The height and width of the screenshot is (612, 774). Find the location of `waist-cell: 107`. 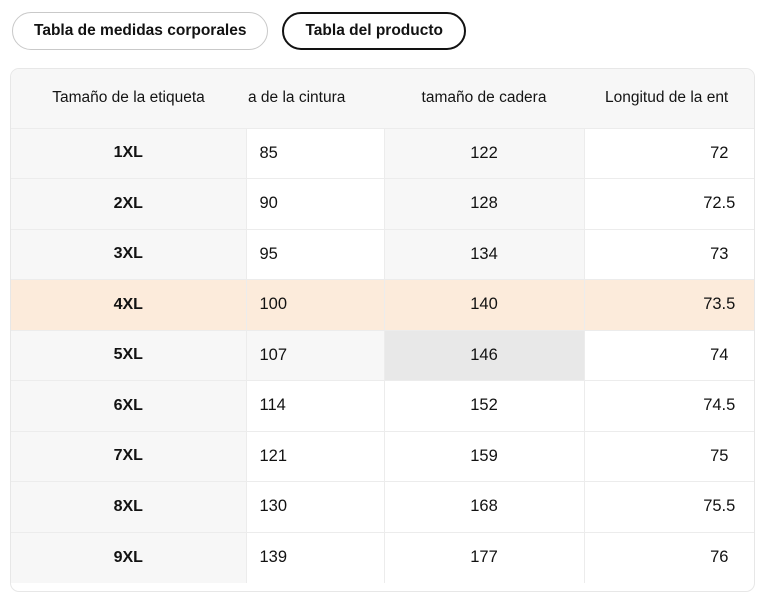

waist-cell: 107 is located at coordinates (315, 355).